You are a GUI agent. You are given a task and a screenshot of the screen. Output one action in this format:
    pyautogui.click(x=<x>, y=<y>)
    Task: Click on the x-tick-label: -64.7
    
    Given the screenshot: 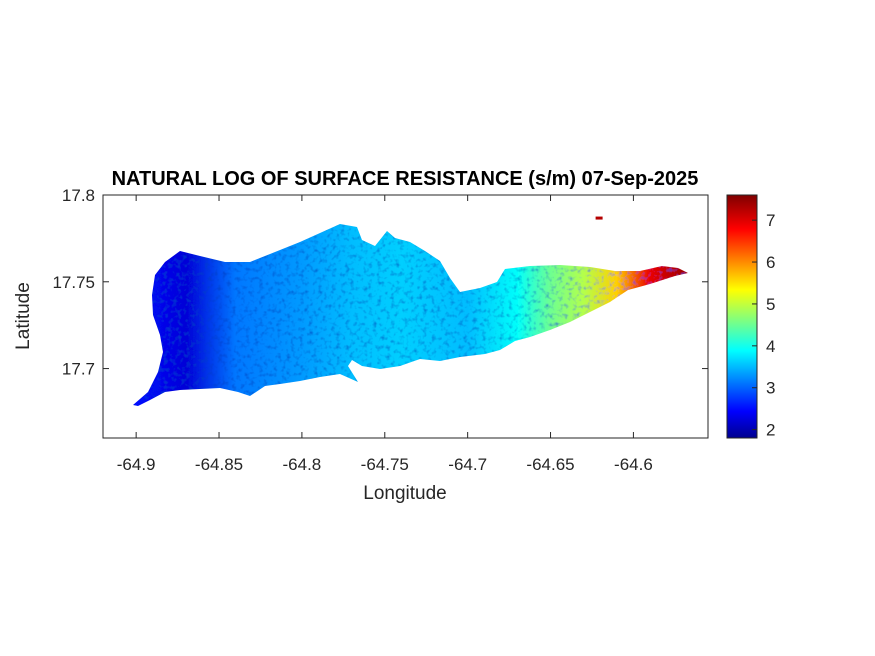 What is the action you would take?
    pyautogui.click(x=467, y=464)
    